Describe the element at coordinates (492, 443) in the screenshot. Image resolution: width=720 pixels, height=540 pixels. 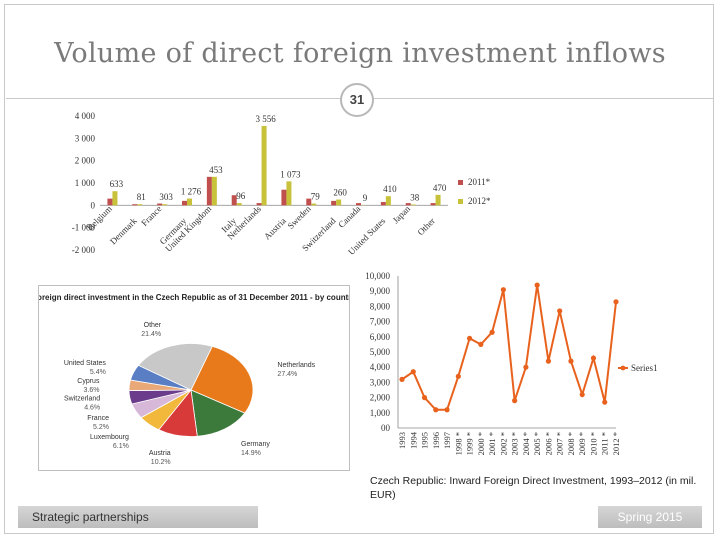
I see `line-x-label: 2001 *` at that location.